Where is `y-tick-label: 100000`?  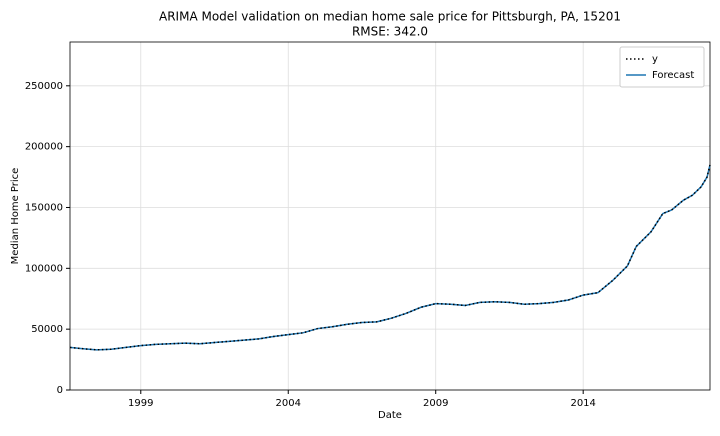
y-tick-label: 100000 is located at coordinates (44, 268).